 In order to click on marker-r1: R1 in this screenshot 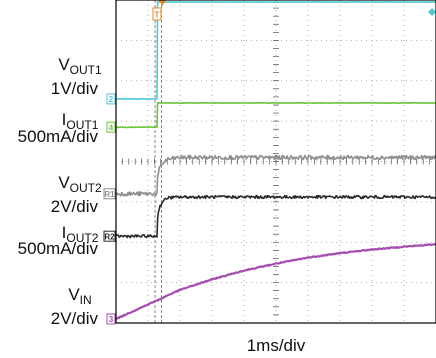, I will do `click(109, 194)`.